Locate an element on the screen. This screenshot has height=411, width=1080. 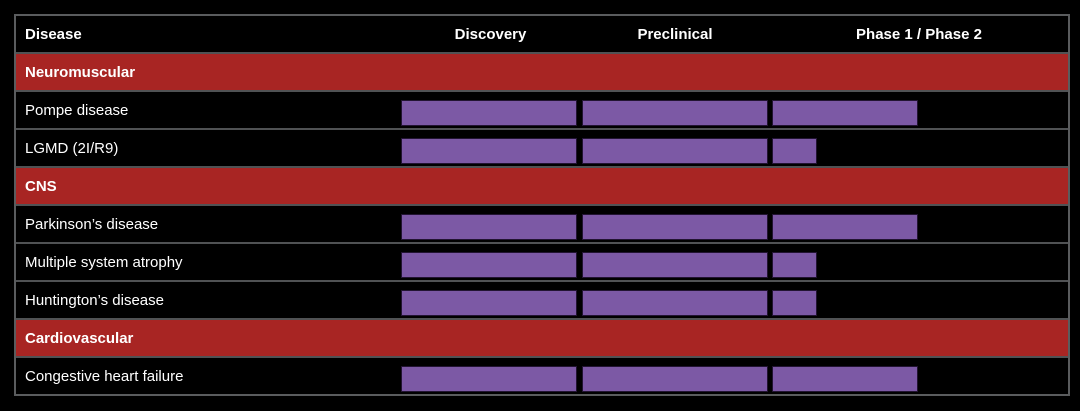
disease-name: LGMD (2I/R9) is located at coordinates (72, 148).